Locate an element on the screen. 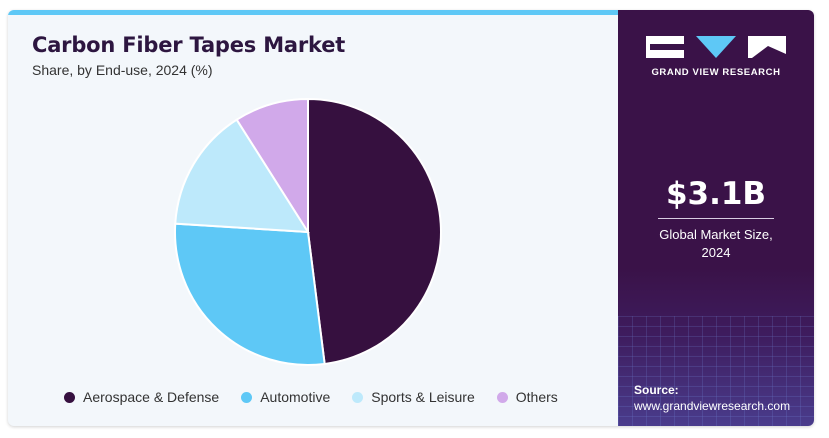 This screenshot has height=438, width=829. accent-bar is located at coordinates (313, 12).